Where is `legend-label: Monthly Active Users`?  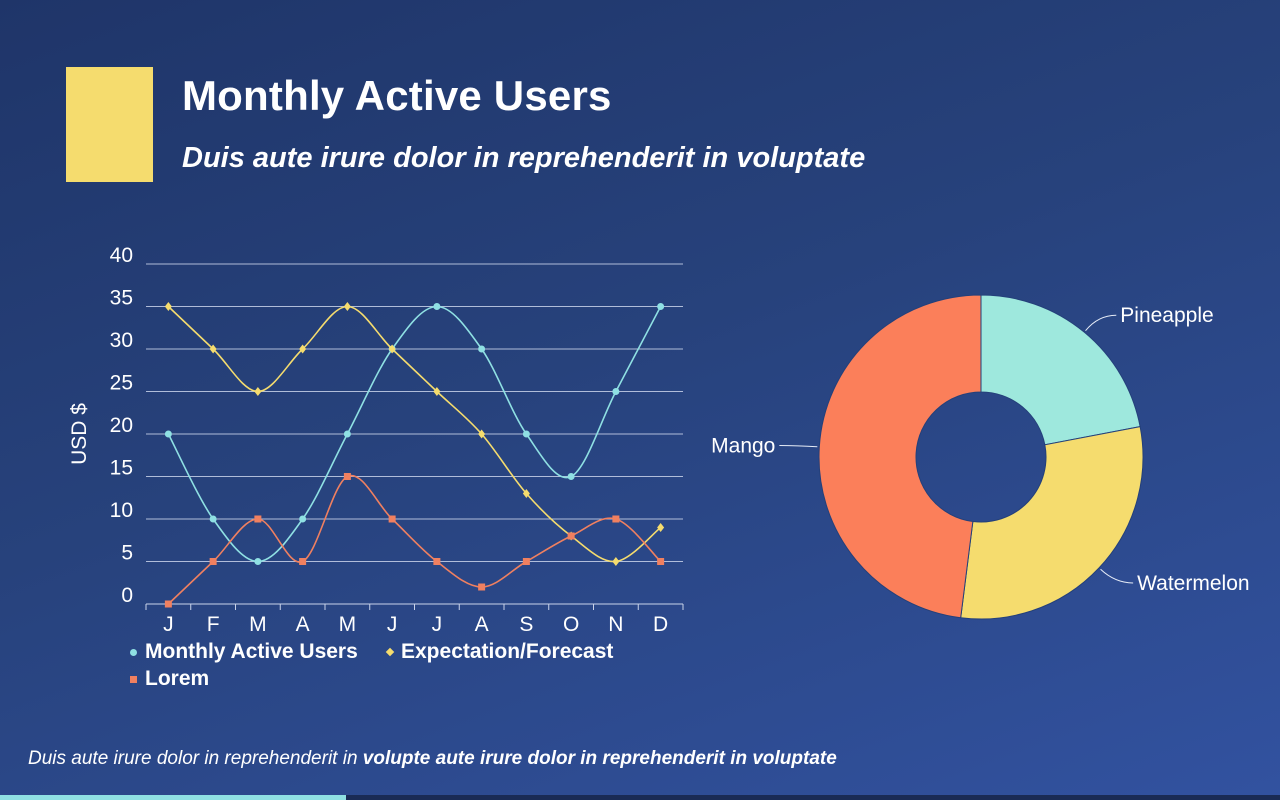
legend-label: Monthly Active Users is located at coordinates (251, 651).